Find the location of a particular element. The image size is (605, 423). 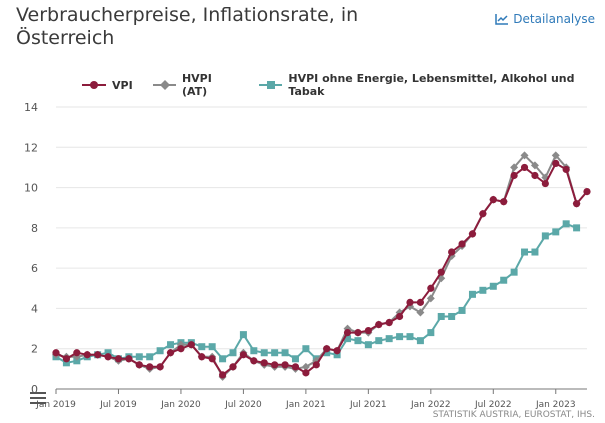

y-tick-label: 4 is located at coordinates (34, 308).